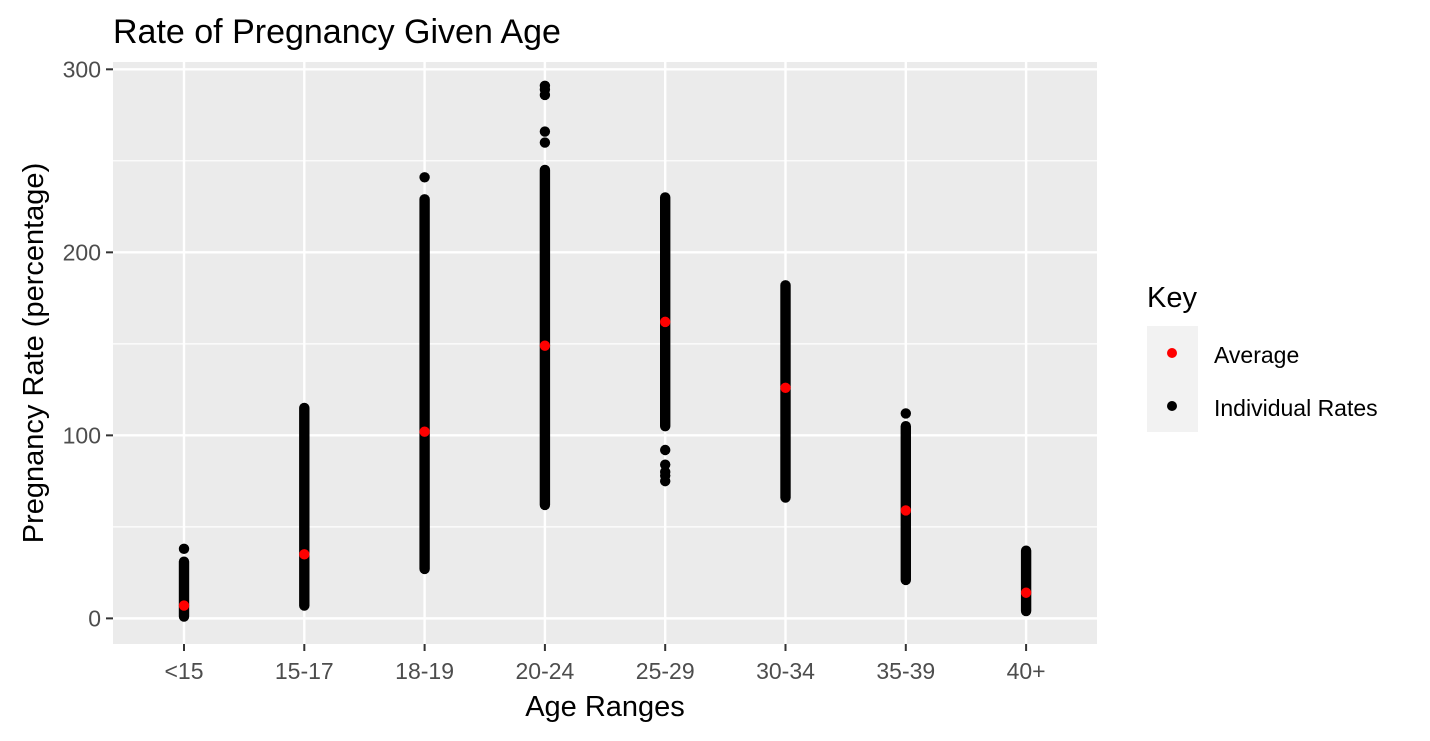  I want to click on legend-average-label: Average, so click(1256, 355).